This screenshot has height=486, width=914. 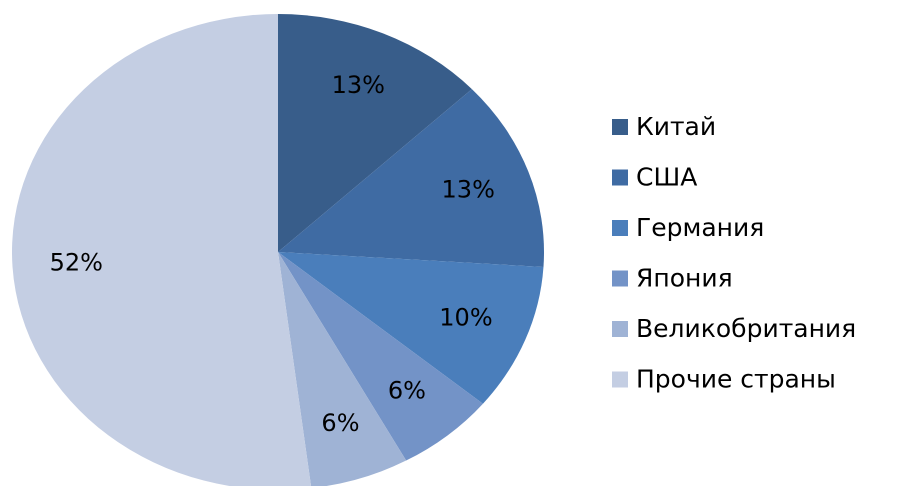 I want to click on legend-label: Германия, so click(x=700, y=227).